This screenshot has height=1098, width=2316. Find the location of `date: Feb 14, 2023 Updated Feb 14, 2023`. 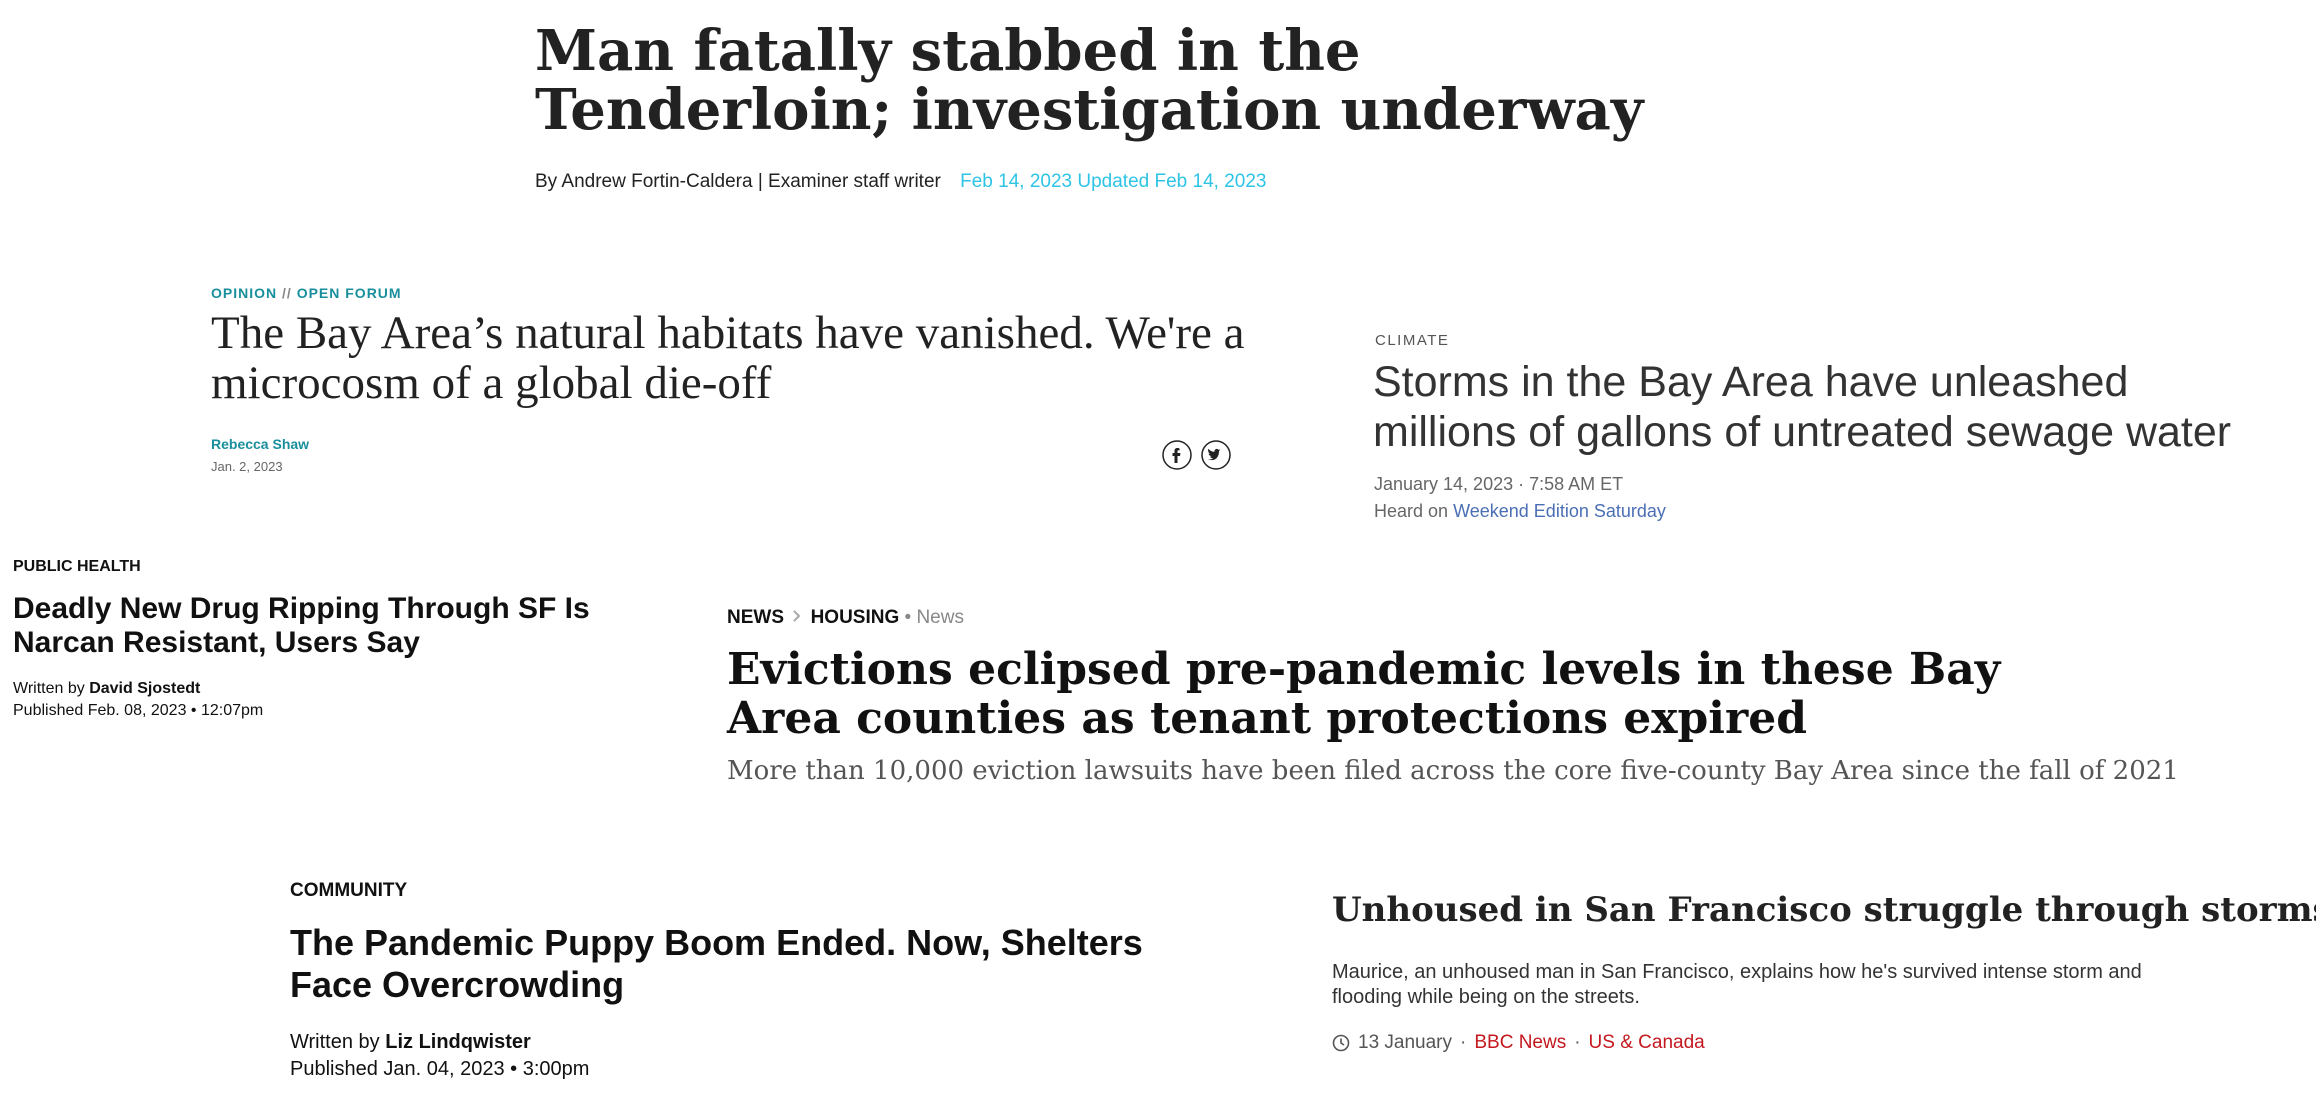

date: Feb 14, 2023 Updated Feb 14, 2023 is located at coordinates (1113, 181).